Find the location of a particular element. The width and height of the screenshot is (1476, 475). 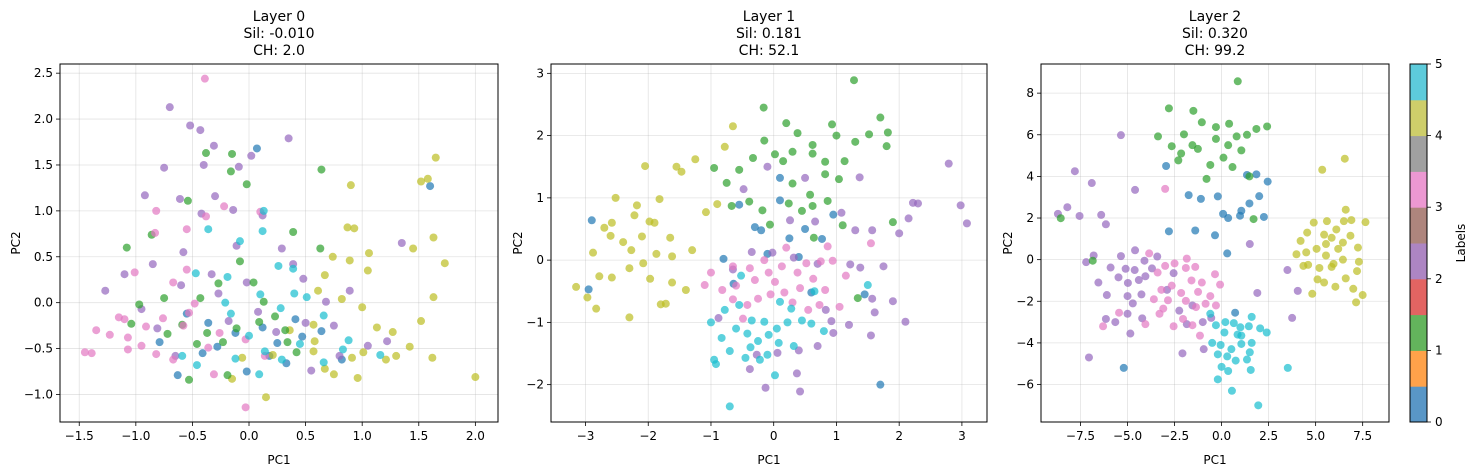

y-tick-label: 2.5 is located at coordinates (43, 73).